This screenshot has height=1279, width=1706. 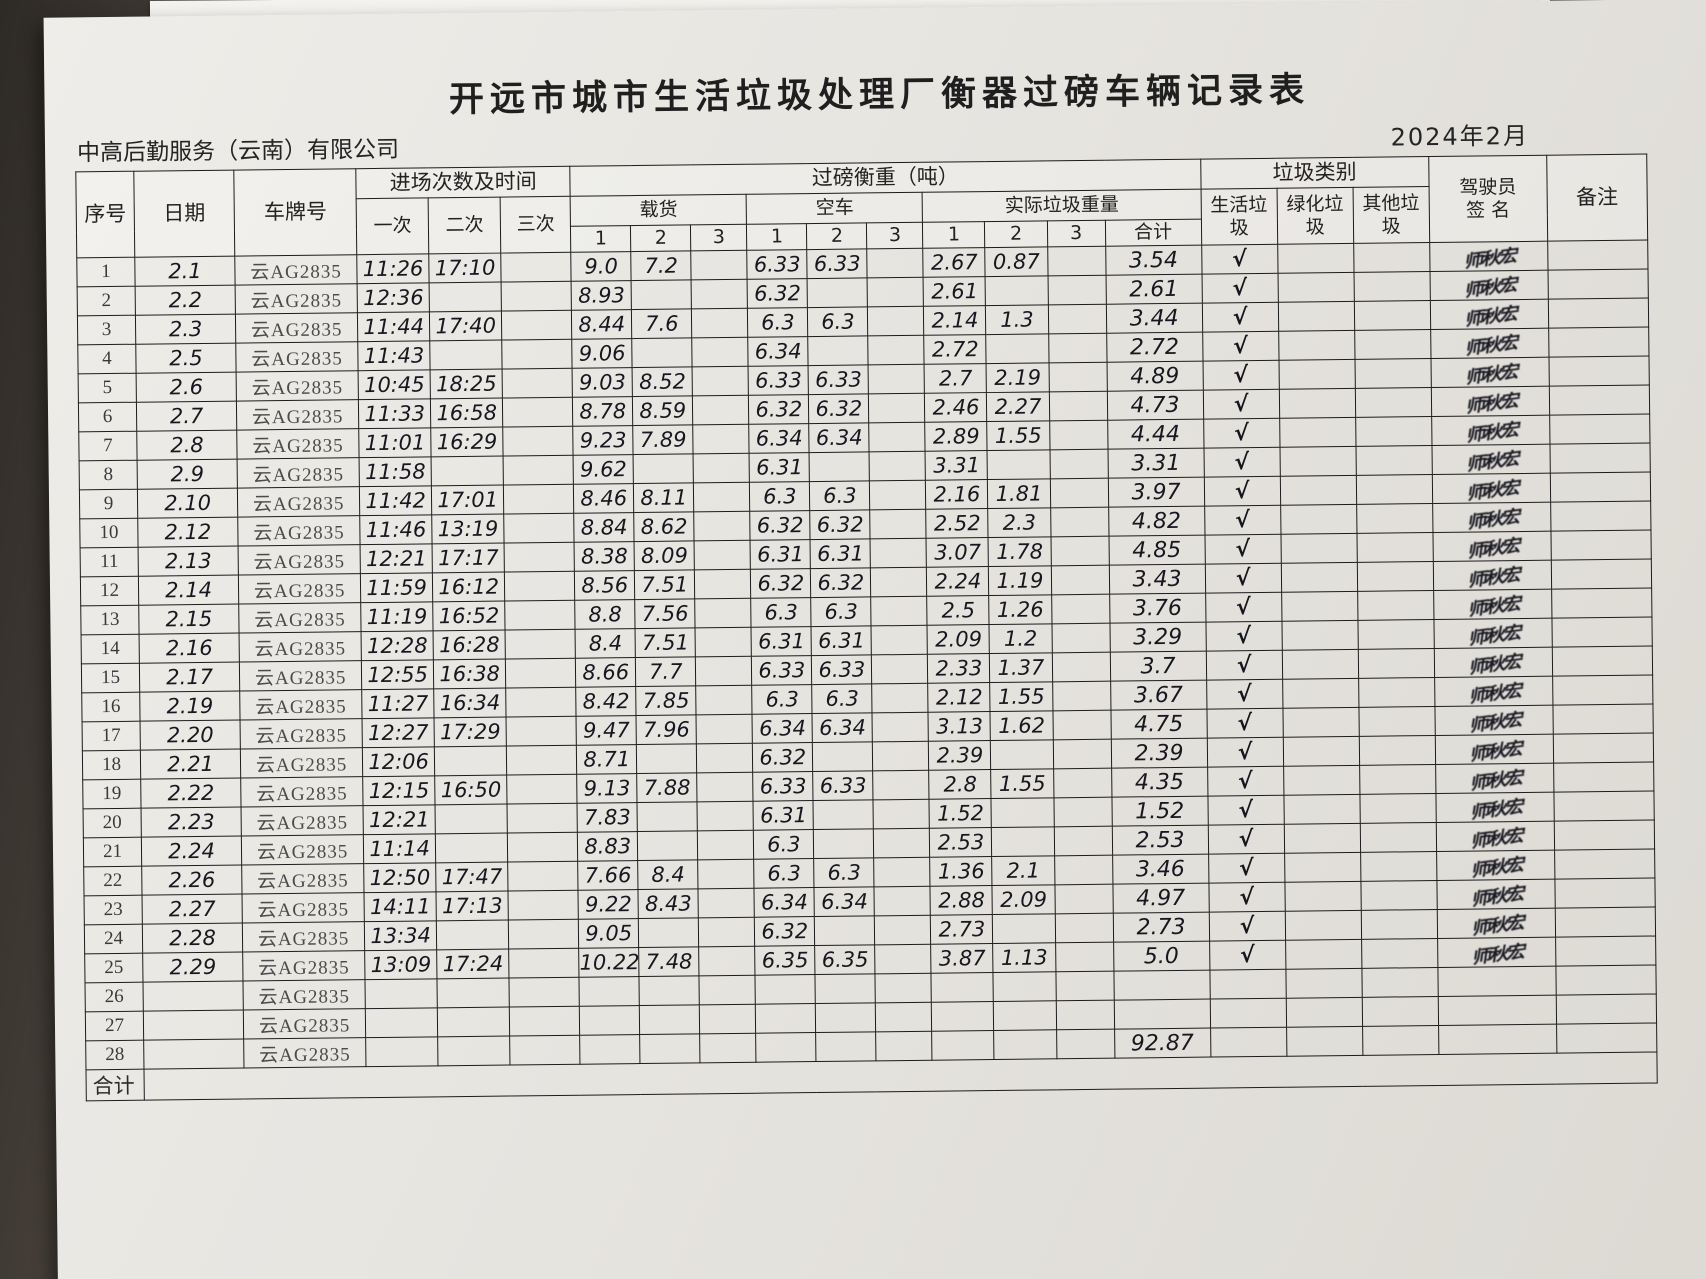 I want to click on cell-date-value: 2.7, so click(x=186, y=416).